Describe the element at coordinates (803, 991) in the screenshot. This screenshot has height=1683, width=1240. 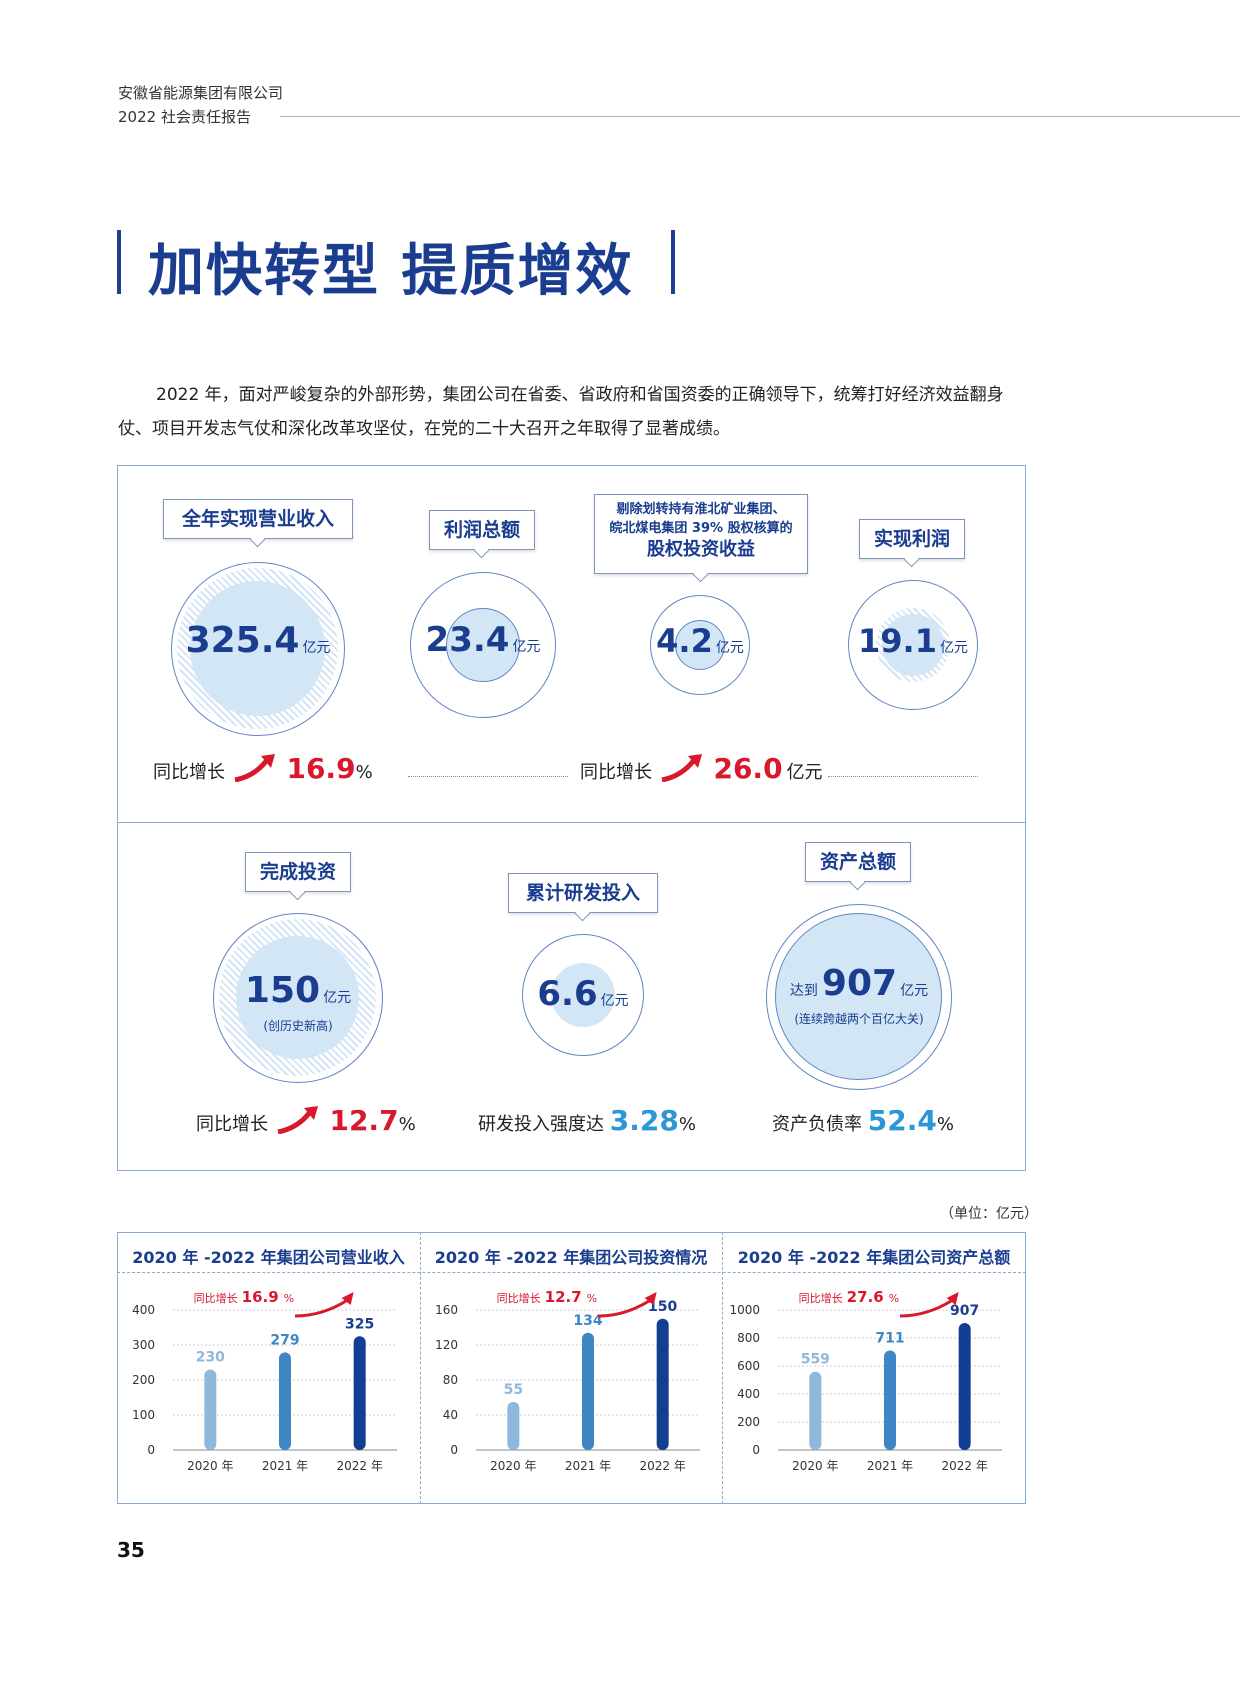
I see `assets-prefix: 达到` at that location.